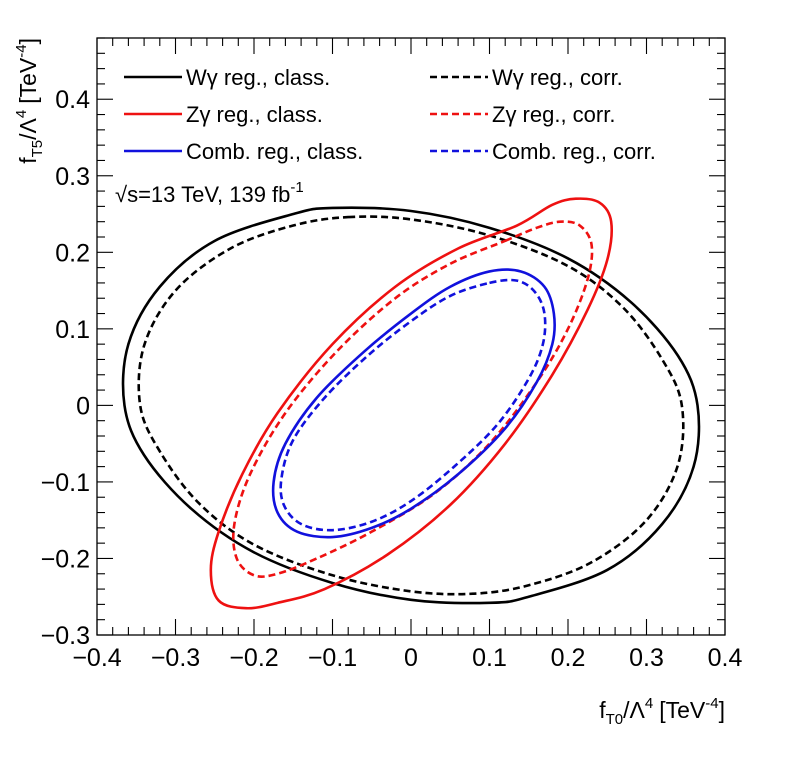  I want to click on y-title-sup: 4, so click(21, 114).